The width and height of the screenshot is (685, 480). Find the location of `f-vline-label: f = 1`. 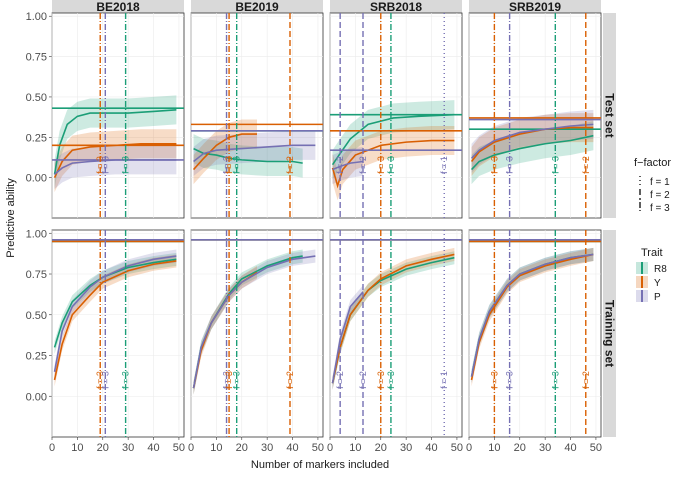

f-vline-label: f = 1 is located at coordinates (444, 380).